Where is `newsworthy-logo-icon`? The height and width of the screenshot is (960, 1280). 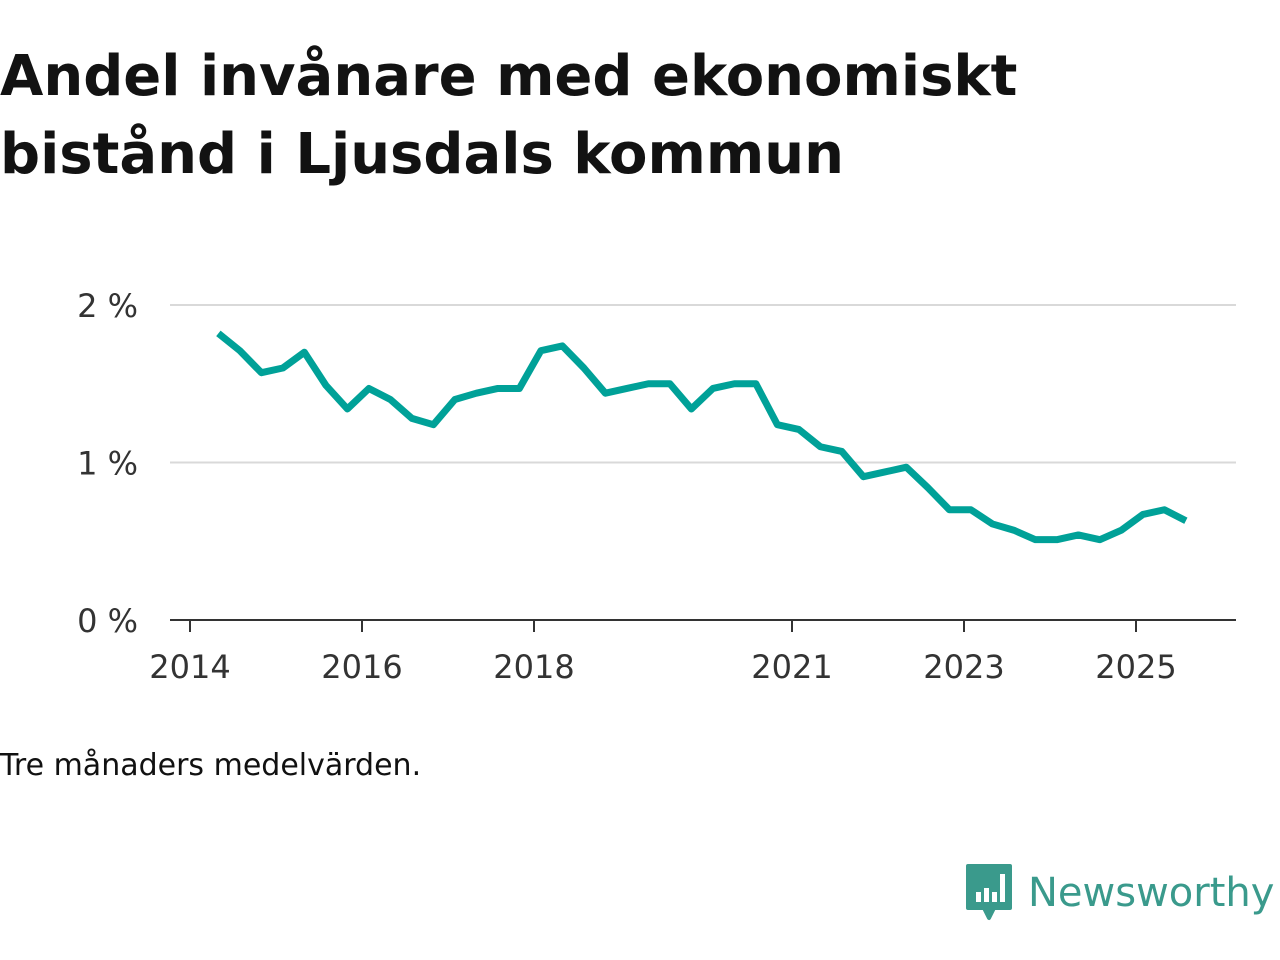
newsworthy-logo-icon is located at coordinates (989, 892).